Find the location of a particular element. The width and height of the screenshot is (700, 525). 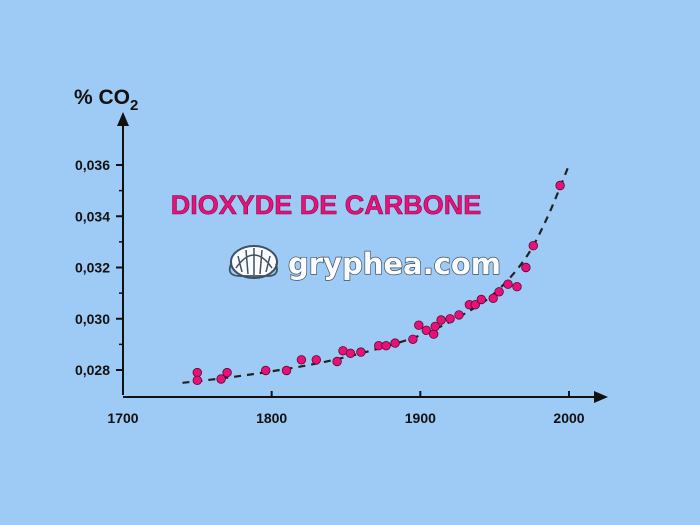

y-ticks: 0,028 0,030 0,032 0,034 0,036 is located at coordinates (99, 267).